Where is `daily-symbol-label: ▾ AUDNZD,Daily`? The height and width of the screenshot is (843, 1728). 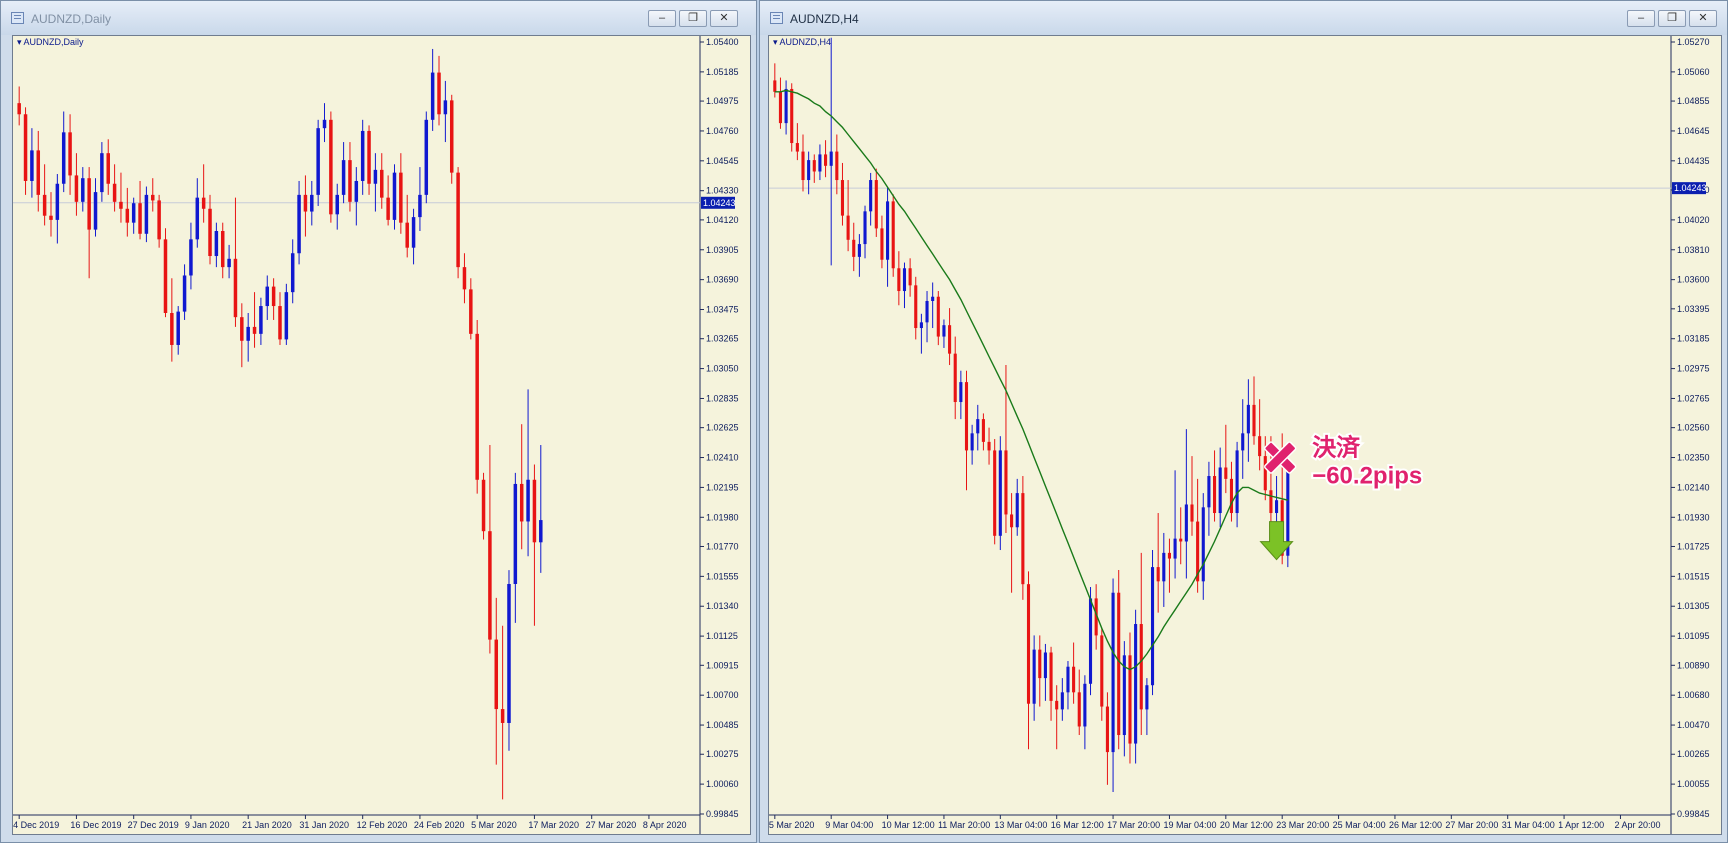
daily-symbol-label: ▾ AUDNZD,Daily is located at coordinates (50, 42).